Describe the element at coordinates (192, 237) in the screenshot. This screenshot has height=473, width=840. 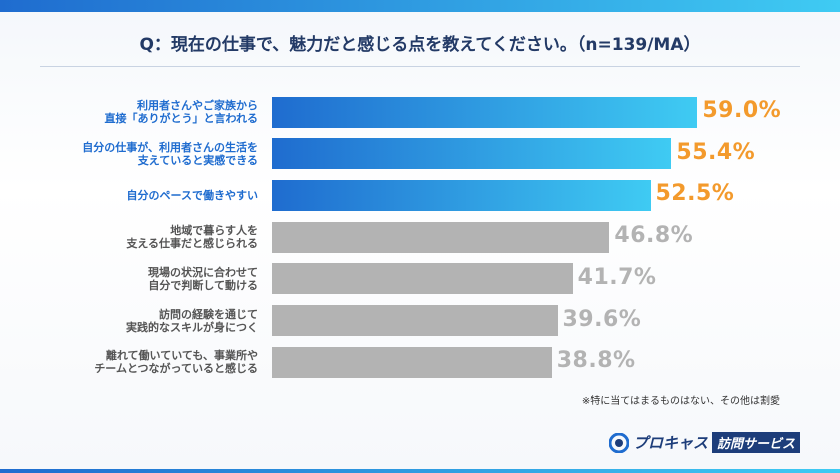
I see `category-label: 地域で暮らす人を 支える仕事だと感じられる` at that location.